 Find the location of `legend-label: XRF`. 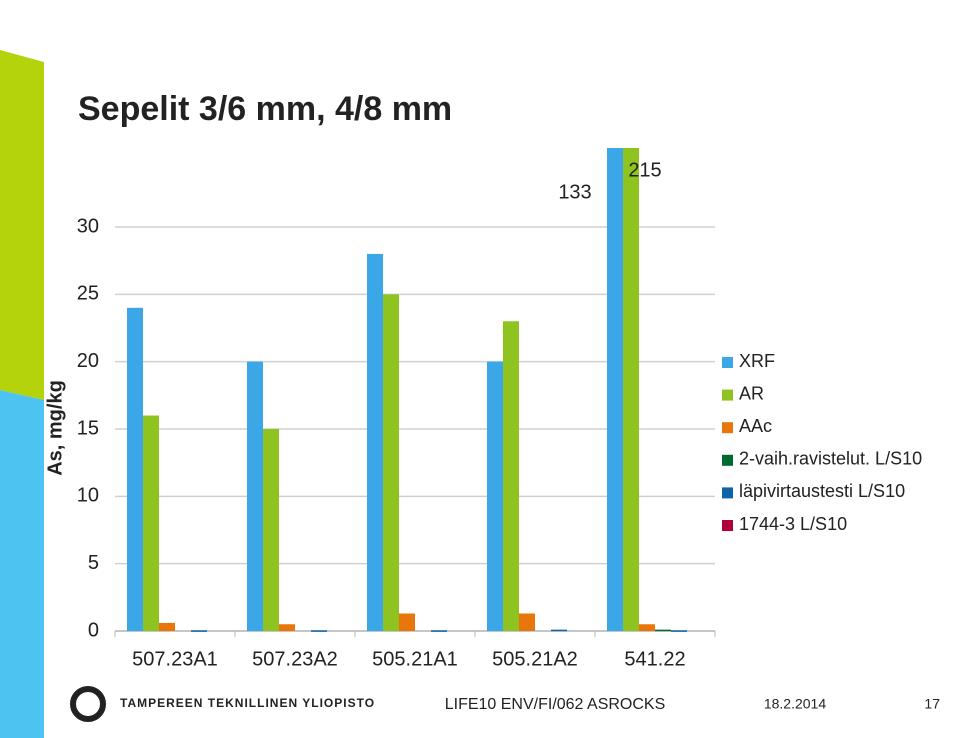

legend-label: XRF is located at coordinates (757, 361).